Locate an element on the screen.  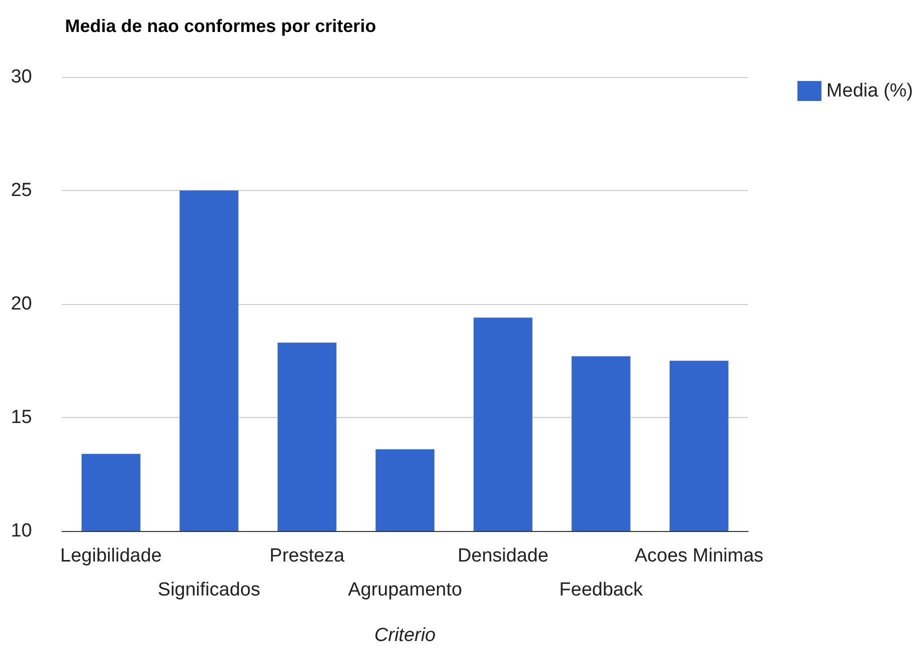
chart-title: Media de nao conformes por criterio is located at coordinates (220, 26).